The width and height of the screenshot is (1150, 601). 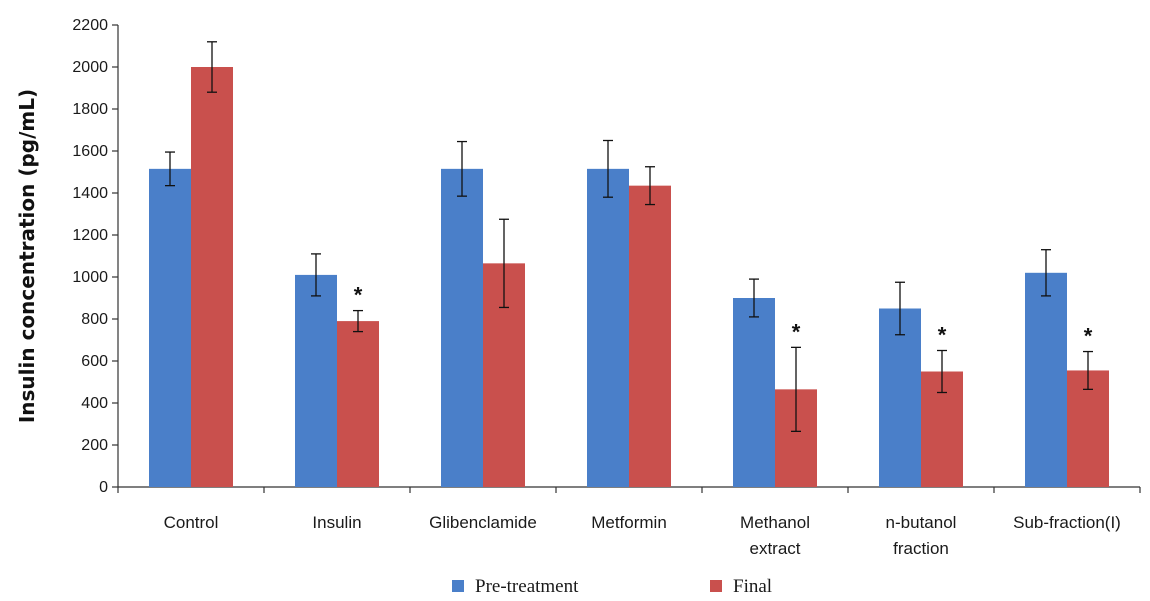 What do you see at coordinates (921, 535) in the screenshot?
I see `x-tick-label: n-butanol fraction` at bounding box center [921, 535].